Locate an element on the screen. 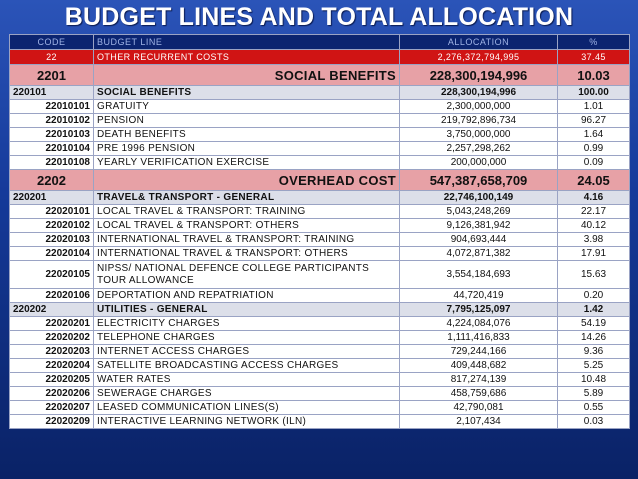  table-row: 22010102 PENSION 219,792,896,734 96.27 is located at coordinates (319, 120).